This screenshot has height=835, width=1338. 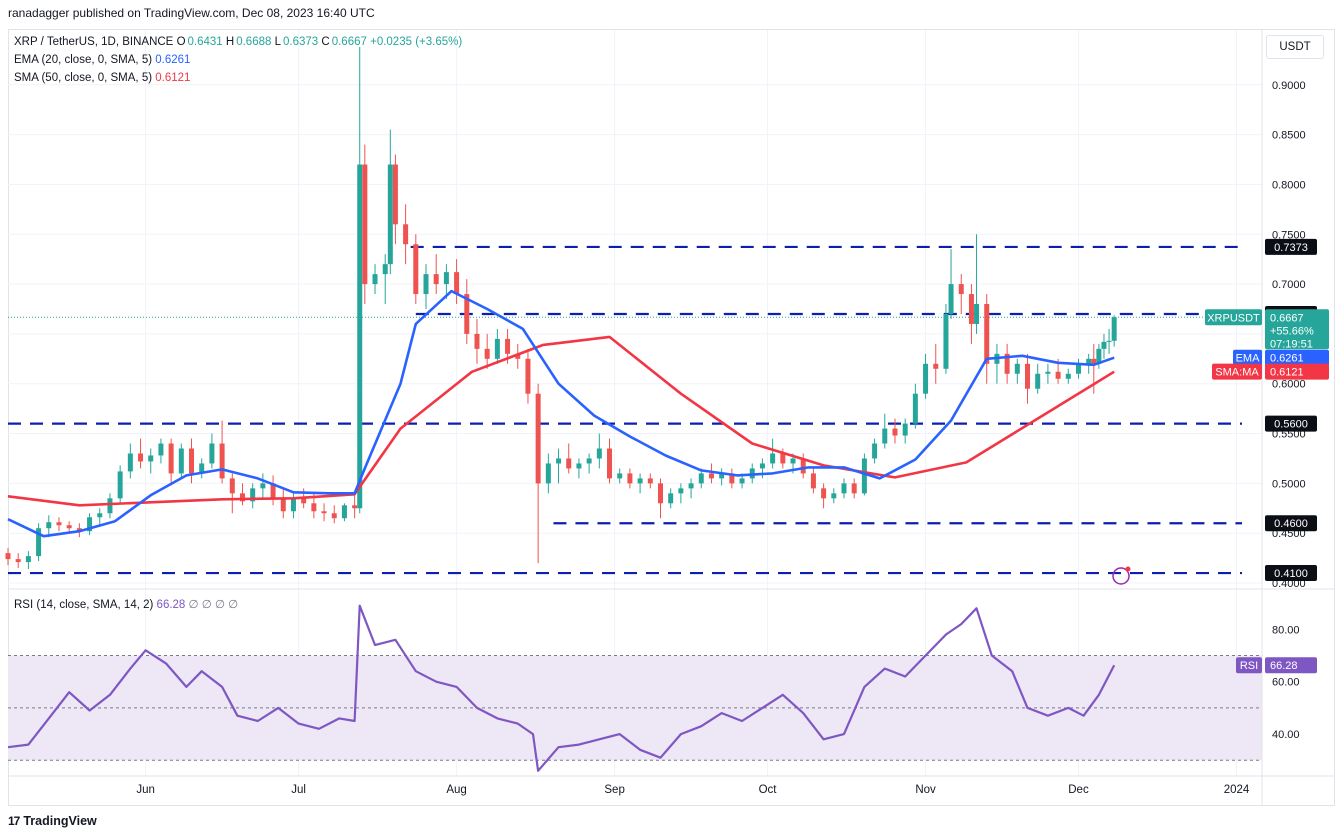 What do you see at coordinates (1289, 136) in the screenshot?
I see `y-tick-label: 0.8500` at bounding box center [1289, 136].